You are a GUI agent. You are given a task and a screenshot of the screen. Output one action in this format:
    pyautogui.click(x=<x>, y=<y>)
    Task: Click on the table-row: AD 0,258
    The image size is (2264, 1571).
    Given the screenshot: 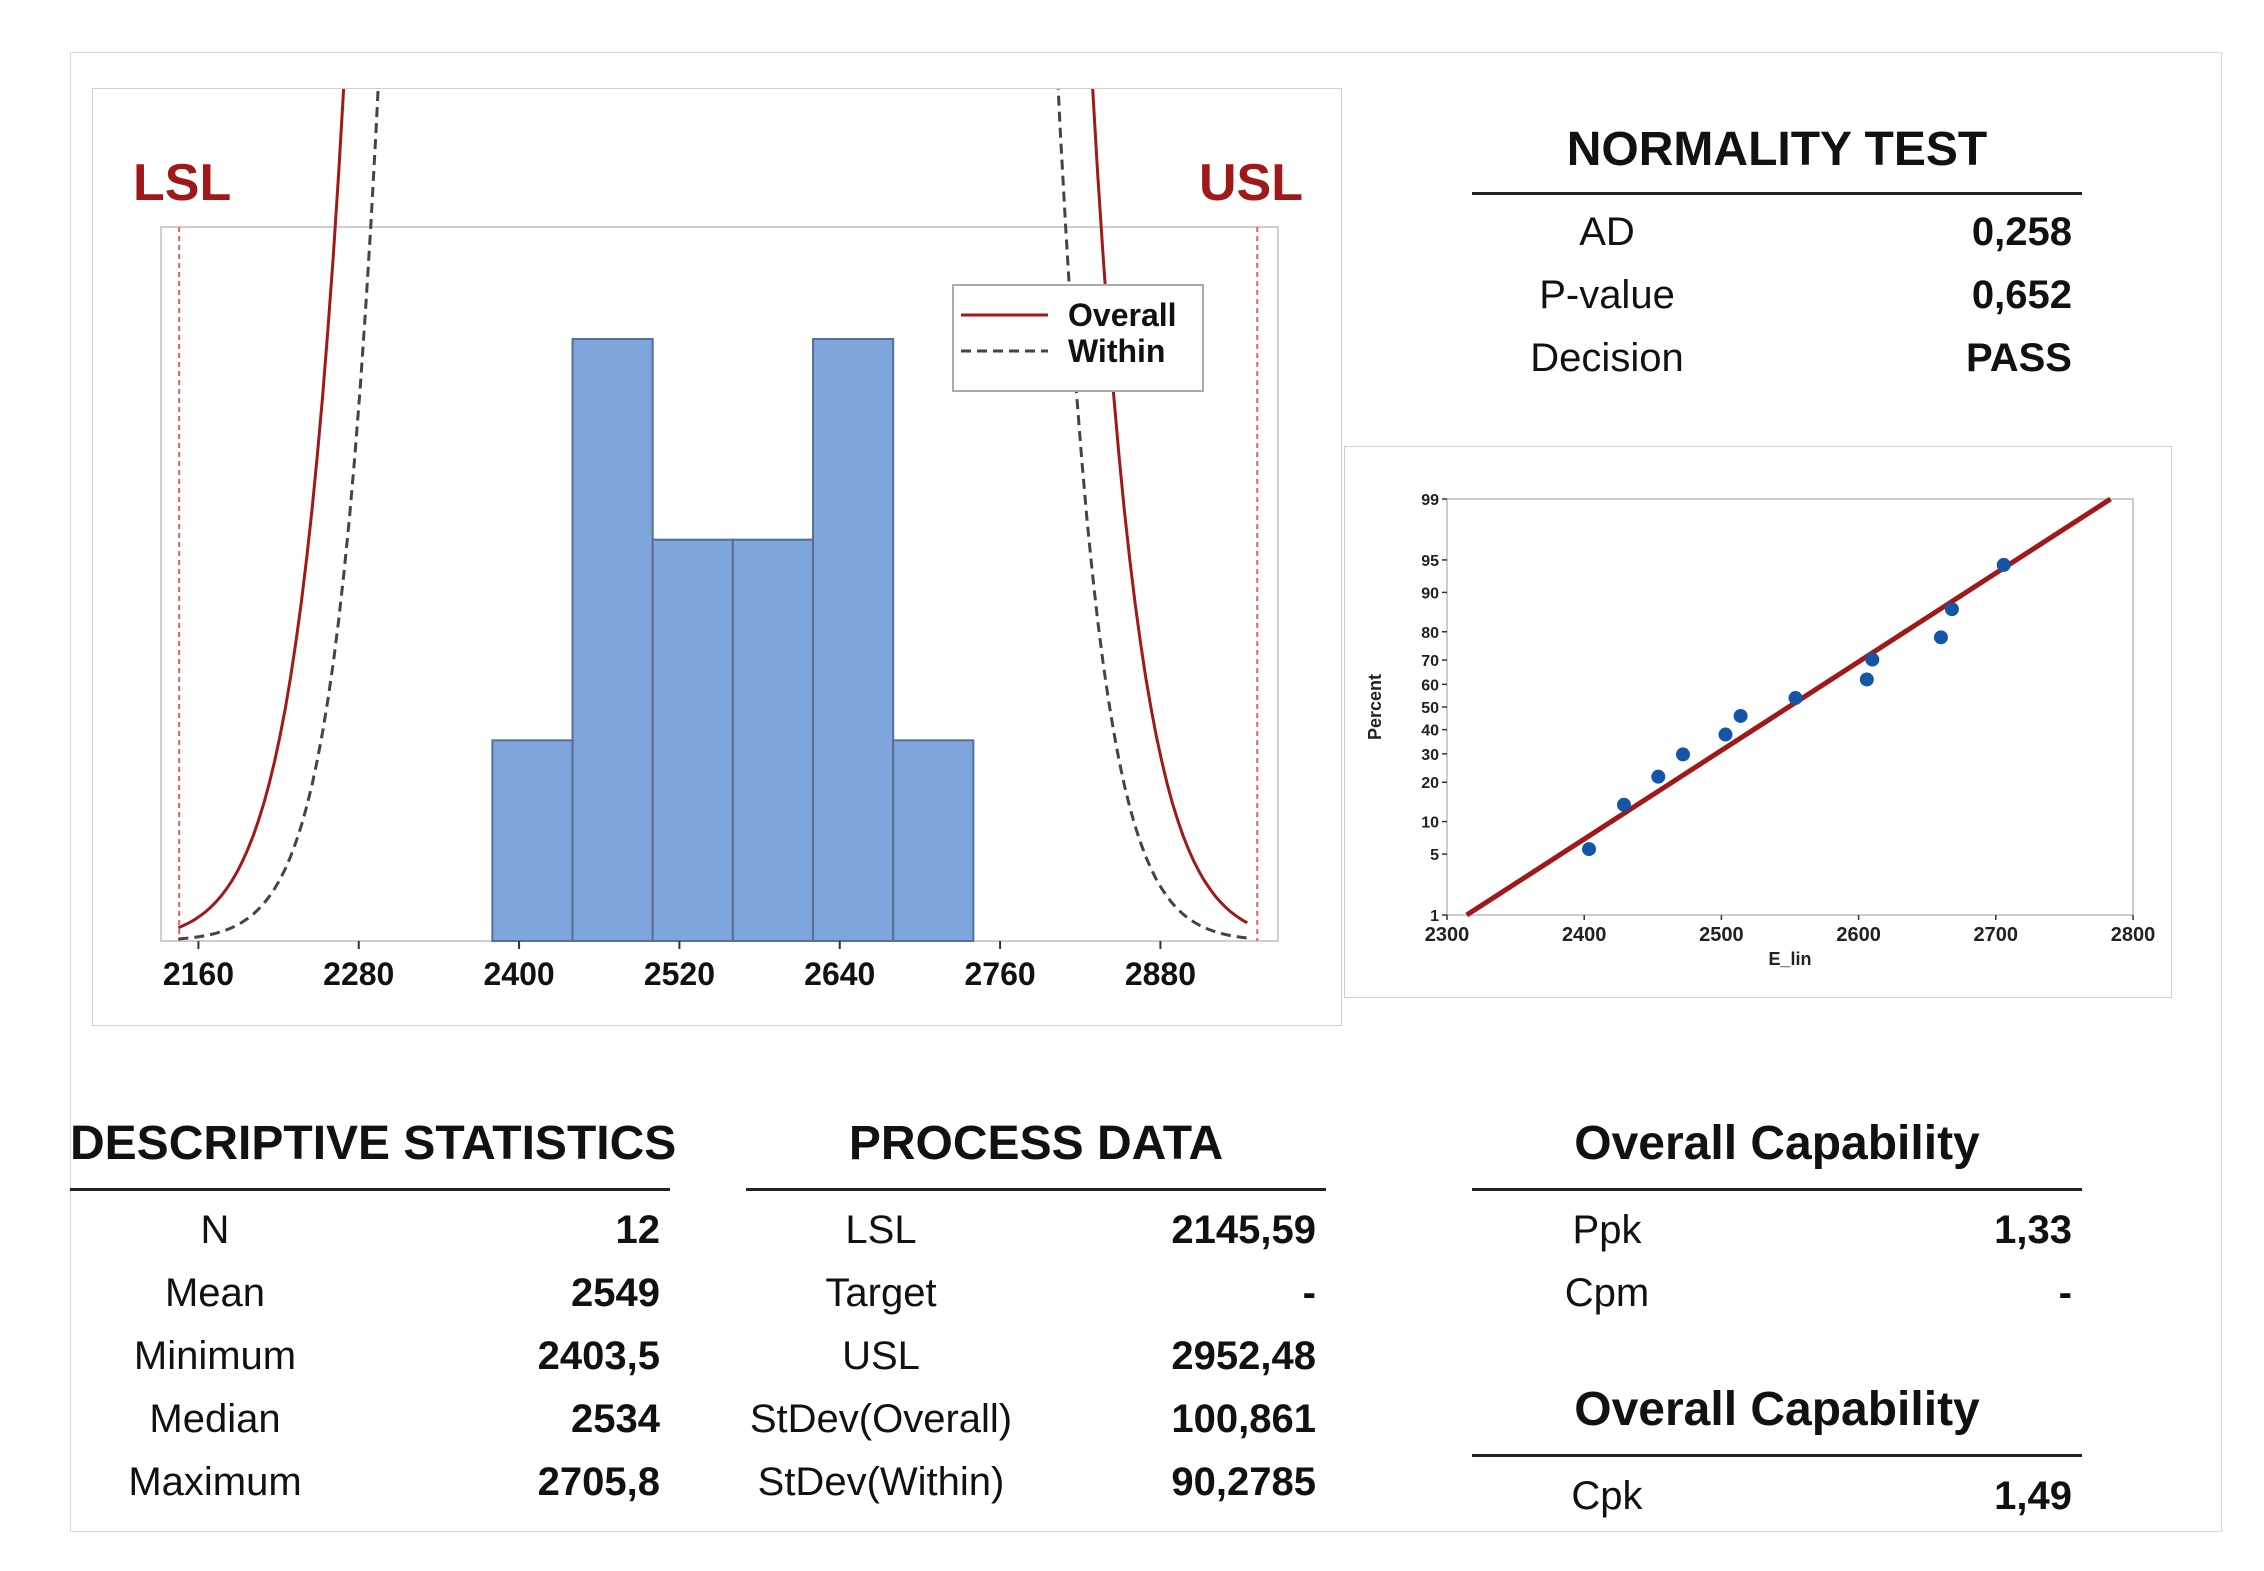 What is the action you would take?
    pyautogui.click(x=1777, y=240)
    